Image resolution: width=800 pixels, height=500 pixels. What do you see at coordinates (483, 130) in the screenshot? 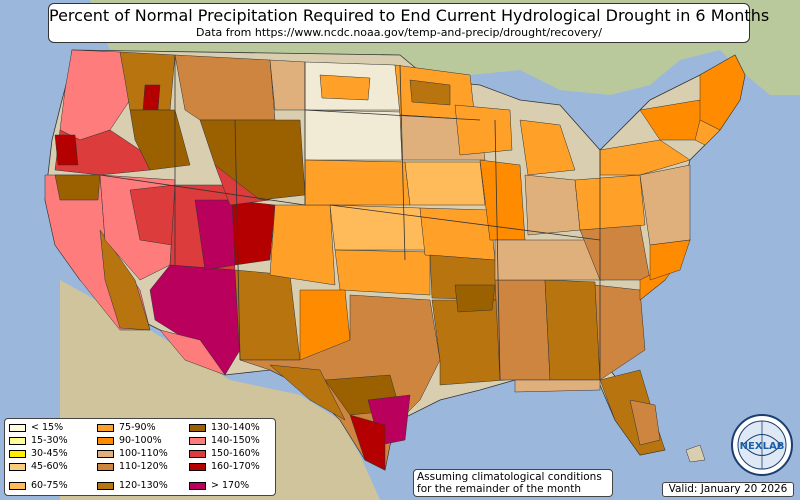
I see `region-wi` at bounding box center [483, 130].